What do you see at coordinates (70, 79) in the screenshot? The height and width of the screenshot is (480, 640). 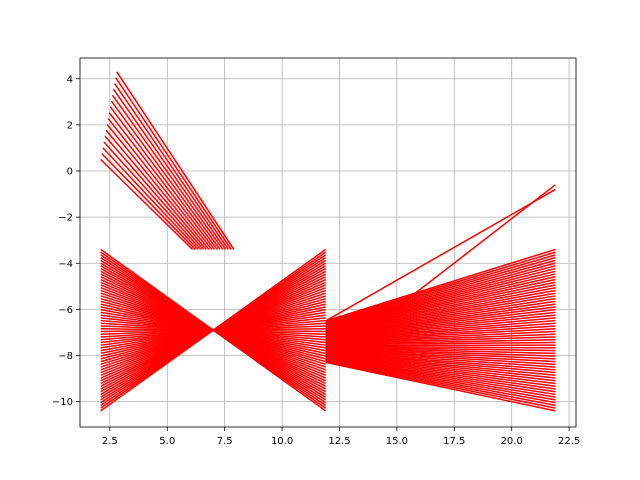 I see `y-tick-label: 4` at bounding box center [70, 79].